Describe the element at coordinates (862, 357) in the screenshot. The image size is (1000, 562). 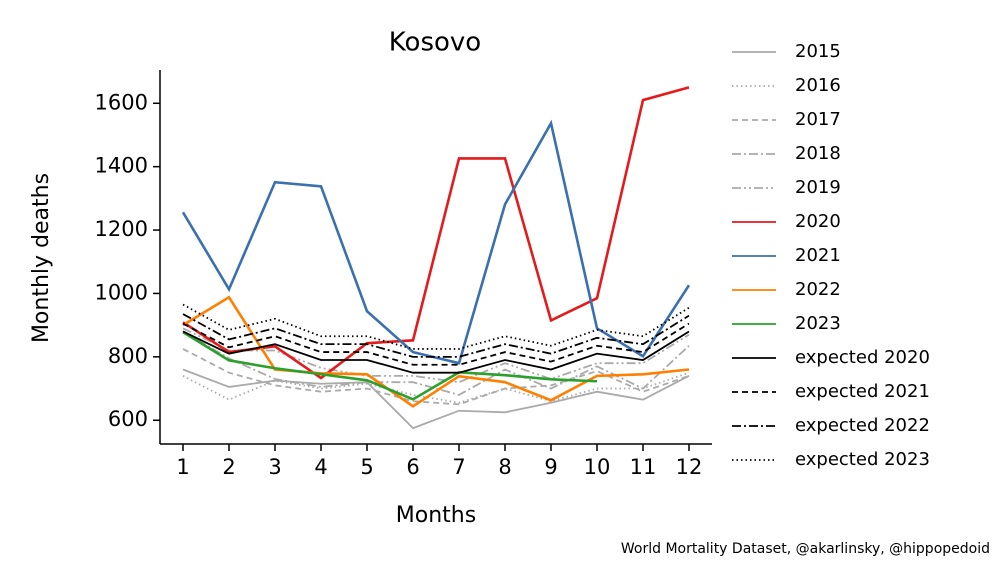
I see `legend-label: expected 2020` at that location.